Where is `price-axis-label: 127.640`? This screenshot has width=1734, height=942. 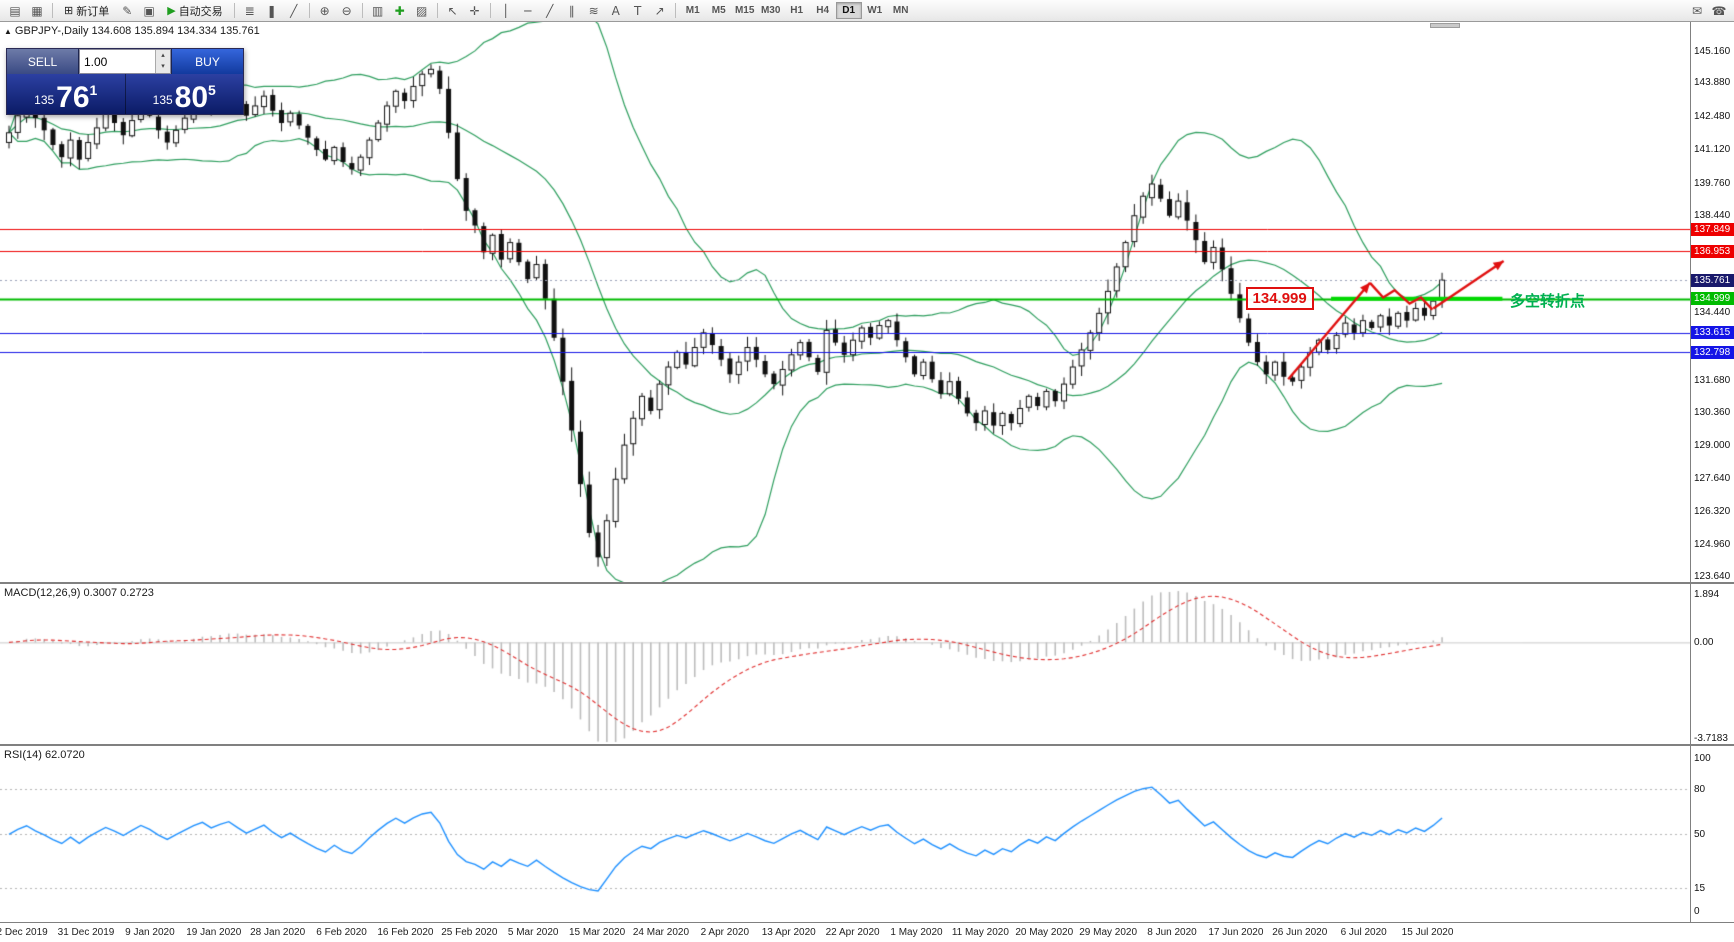
price-axis-label: 127.640 is located at coordinates (1712, 479).